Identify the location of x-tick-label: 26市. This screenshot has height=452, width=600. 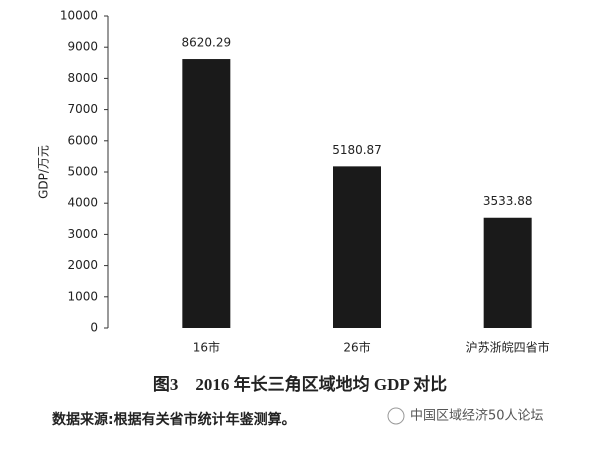
(356, 347).